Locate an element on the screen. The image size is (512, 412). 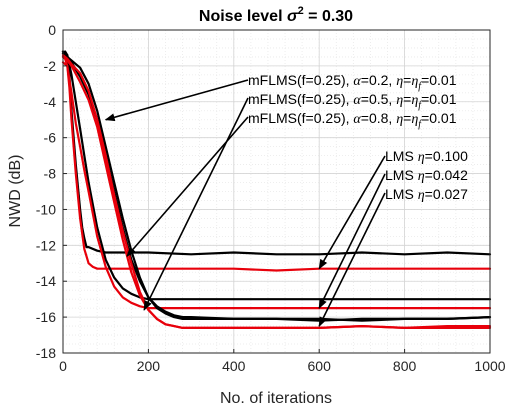
annotation-label-6: LMS η=0.027 is located at coordinates (426, 194).